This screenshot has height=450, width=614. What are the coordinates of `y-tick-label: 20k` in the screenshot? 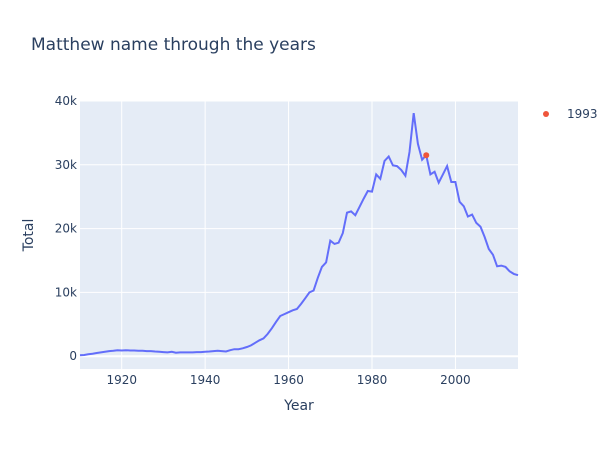 It's located at (66, 229).